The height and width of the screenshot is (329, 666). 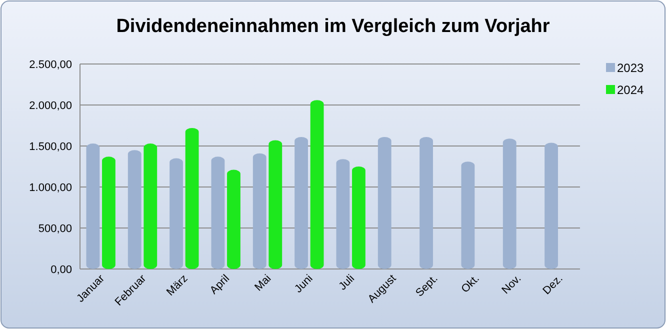 I want to click on x-tick-label: Mai, so click(x=263, y=283).